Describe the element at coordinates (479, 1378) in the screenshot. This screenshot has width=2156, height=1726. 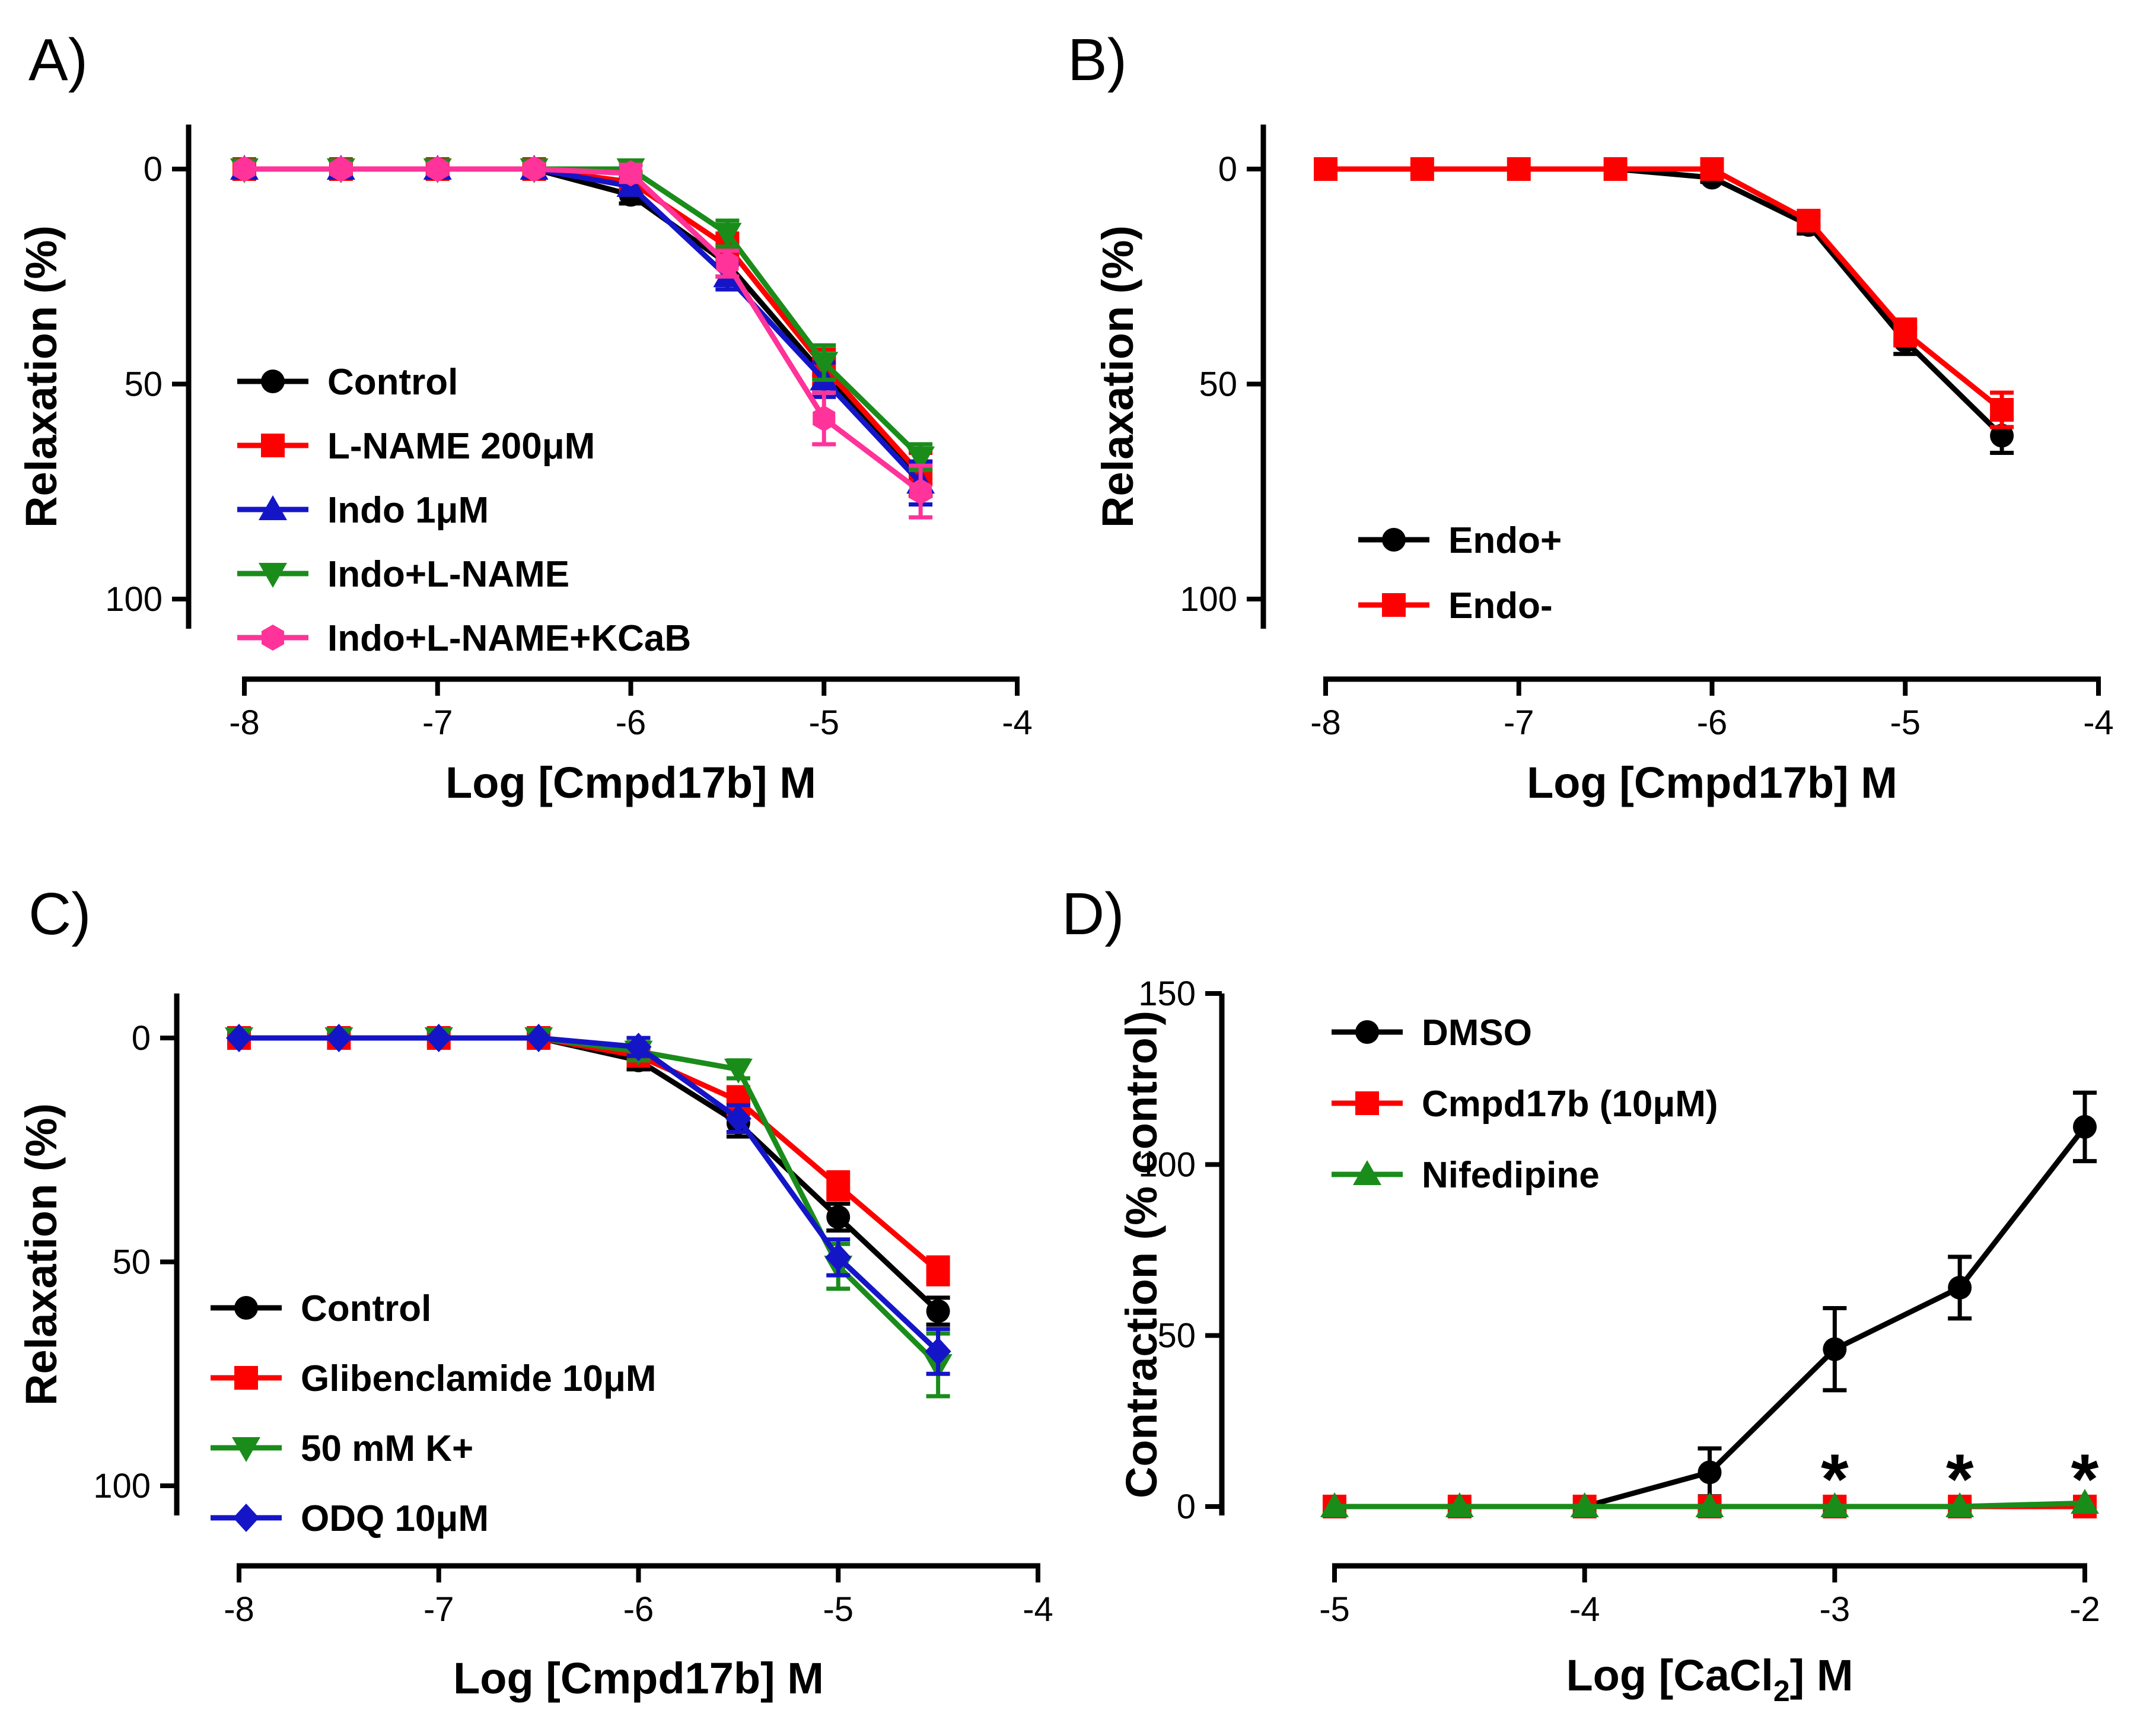
I see `legend-label: Glibenclamide 10μM` at that location.